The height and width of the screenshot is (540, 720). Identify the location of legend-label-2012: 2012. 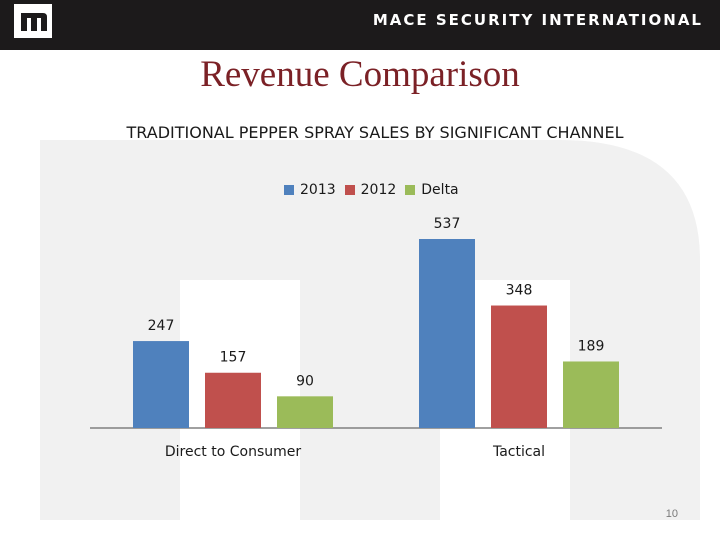
(378, 190).